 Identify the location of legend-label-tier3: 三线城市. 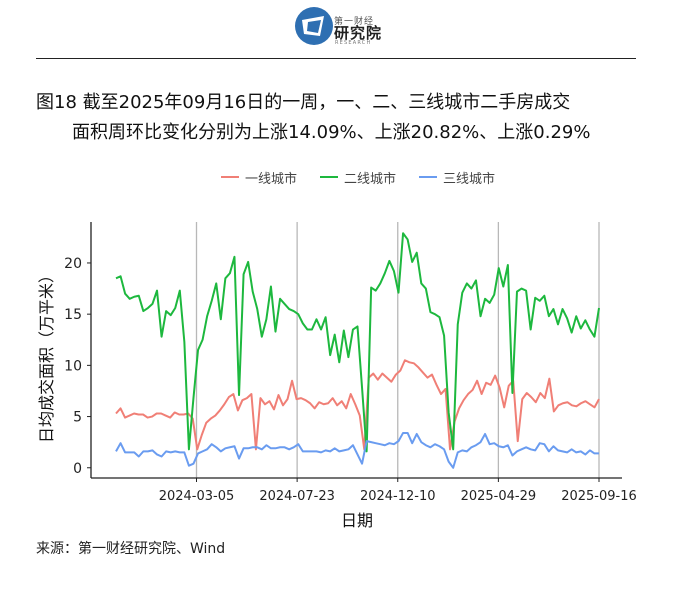
(469, 179).